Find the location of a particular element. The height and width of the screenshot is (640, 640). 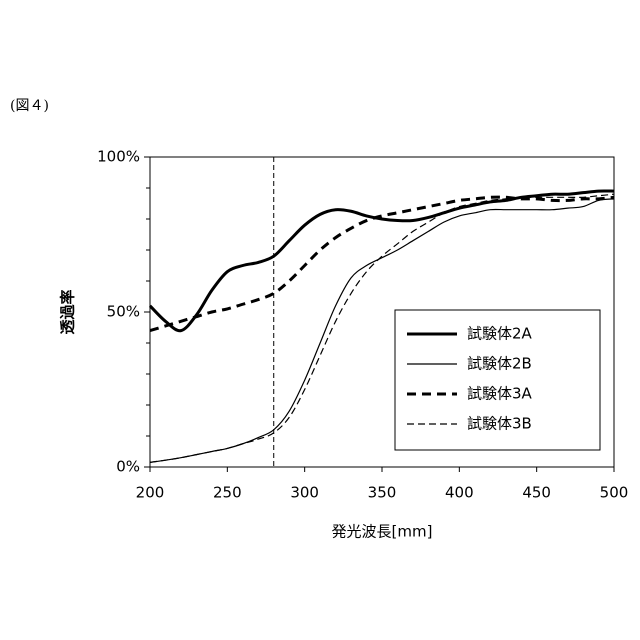

legend-label: 試験体3B is located at coordinates (499, 424).